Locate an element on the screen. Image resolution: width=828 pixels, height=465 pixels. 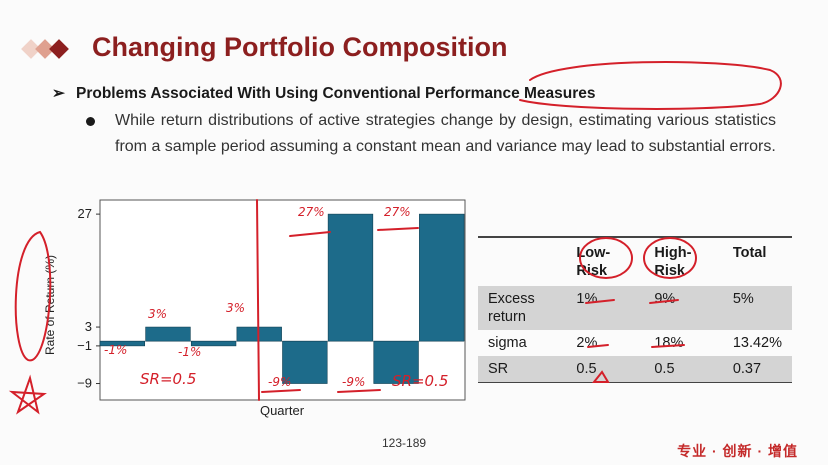
table-cell: 2% is located at coordinates (587, 343).